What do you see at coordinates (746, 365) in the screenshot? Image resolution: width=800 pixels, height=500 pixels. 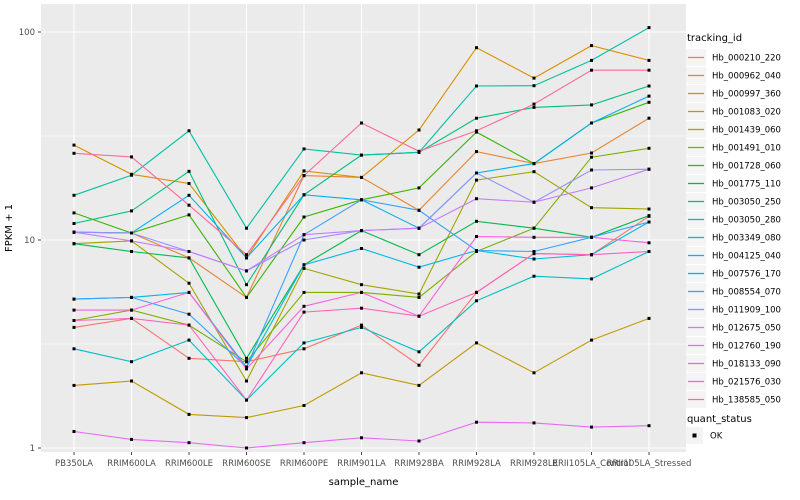 I see `legend-item-label: Hb_018133_090` at bounding box center [746, 365].